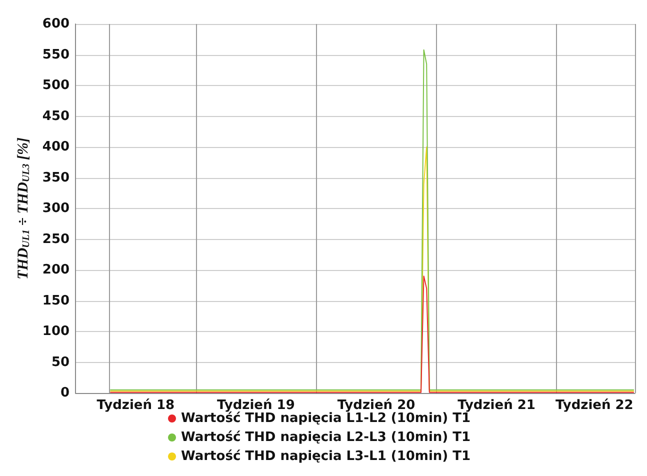  What do you see at coordinates (56, 24) in the screenshot?
I see `y-tick-label: 600` at bounding box center [56, 24].